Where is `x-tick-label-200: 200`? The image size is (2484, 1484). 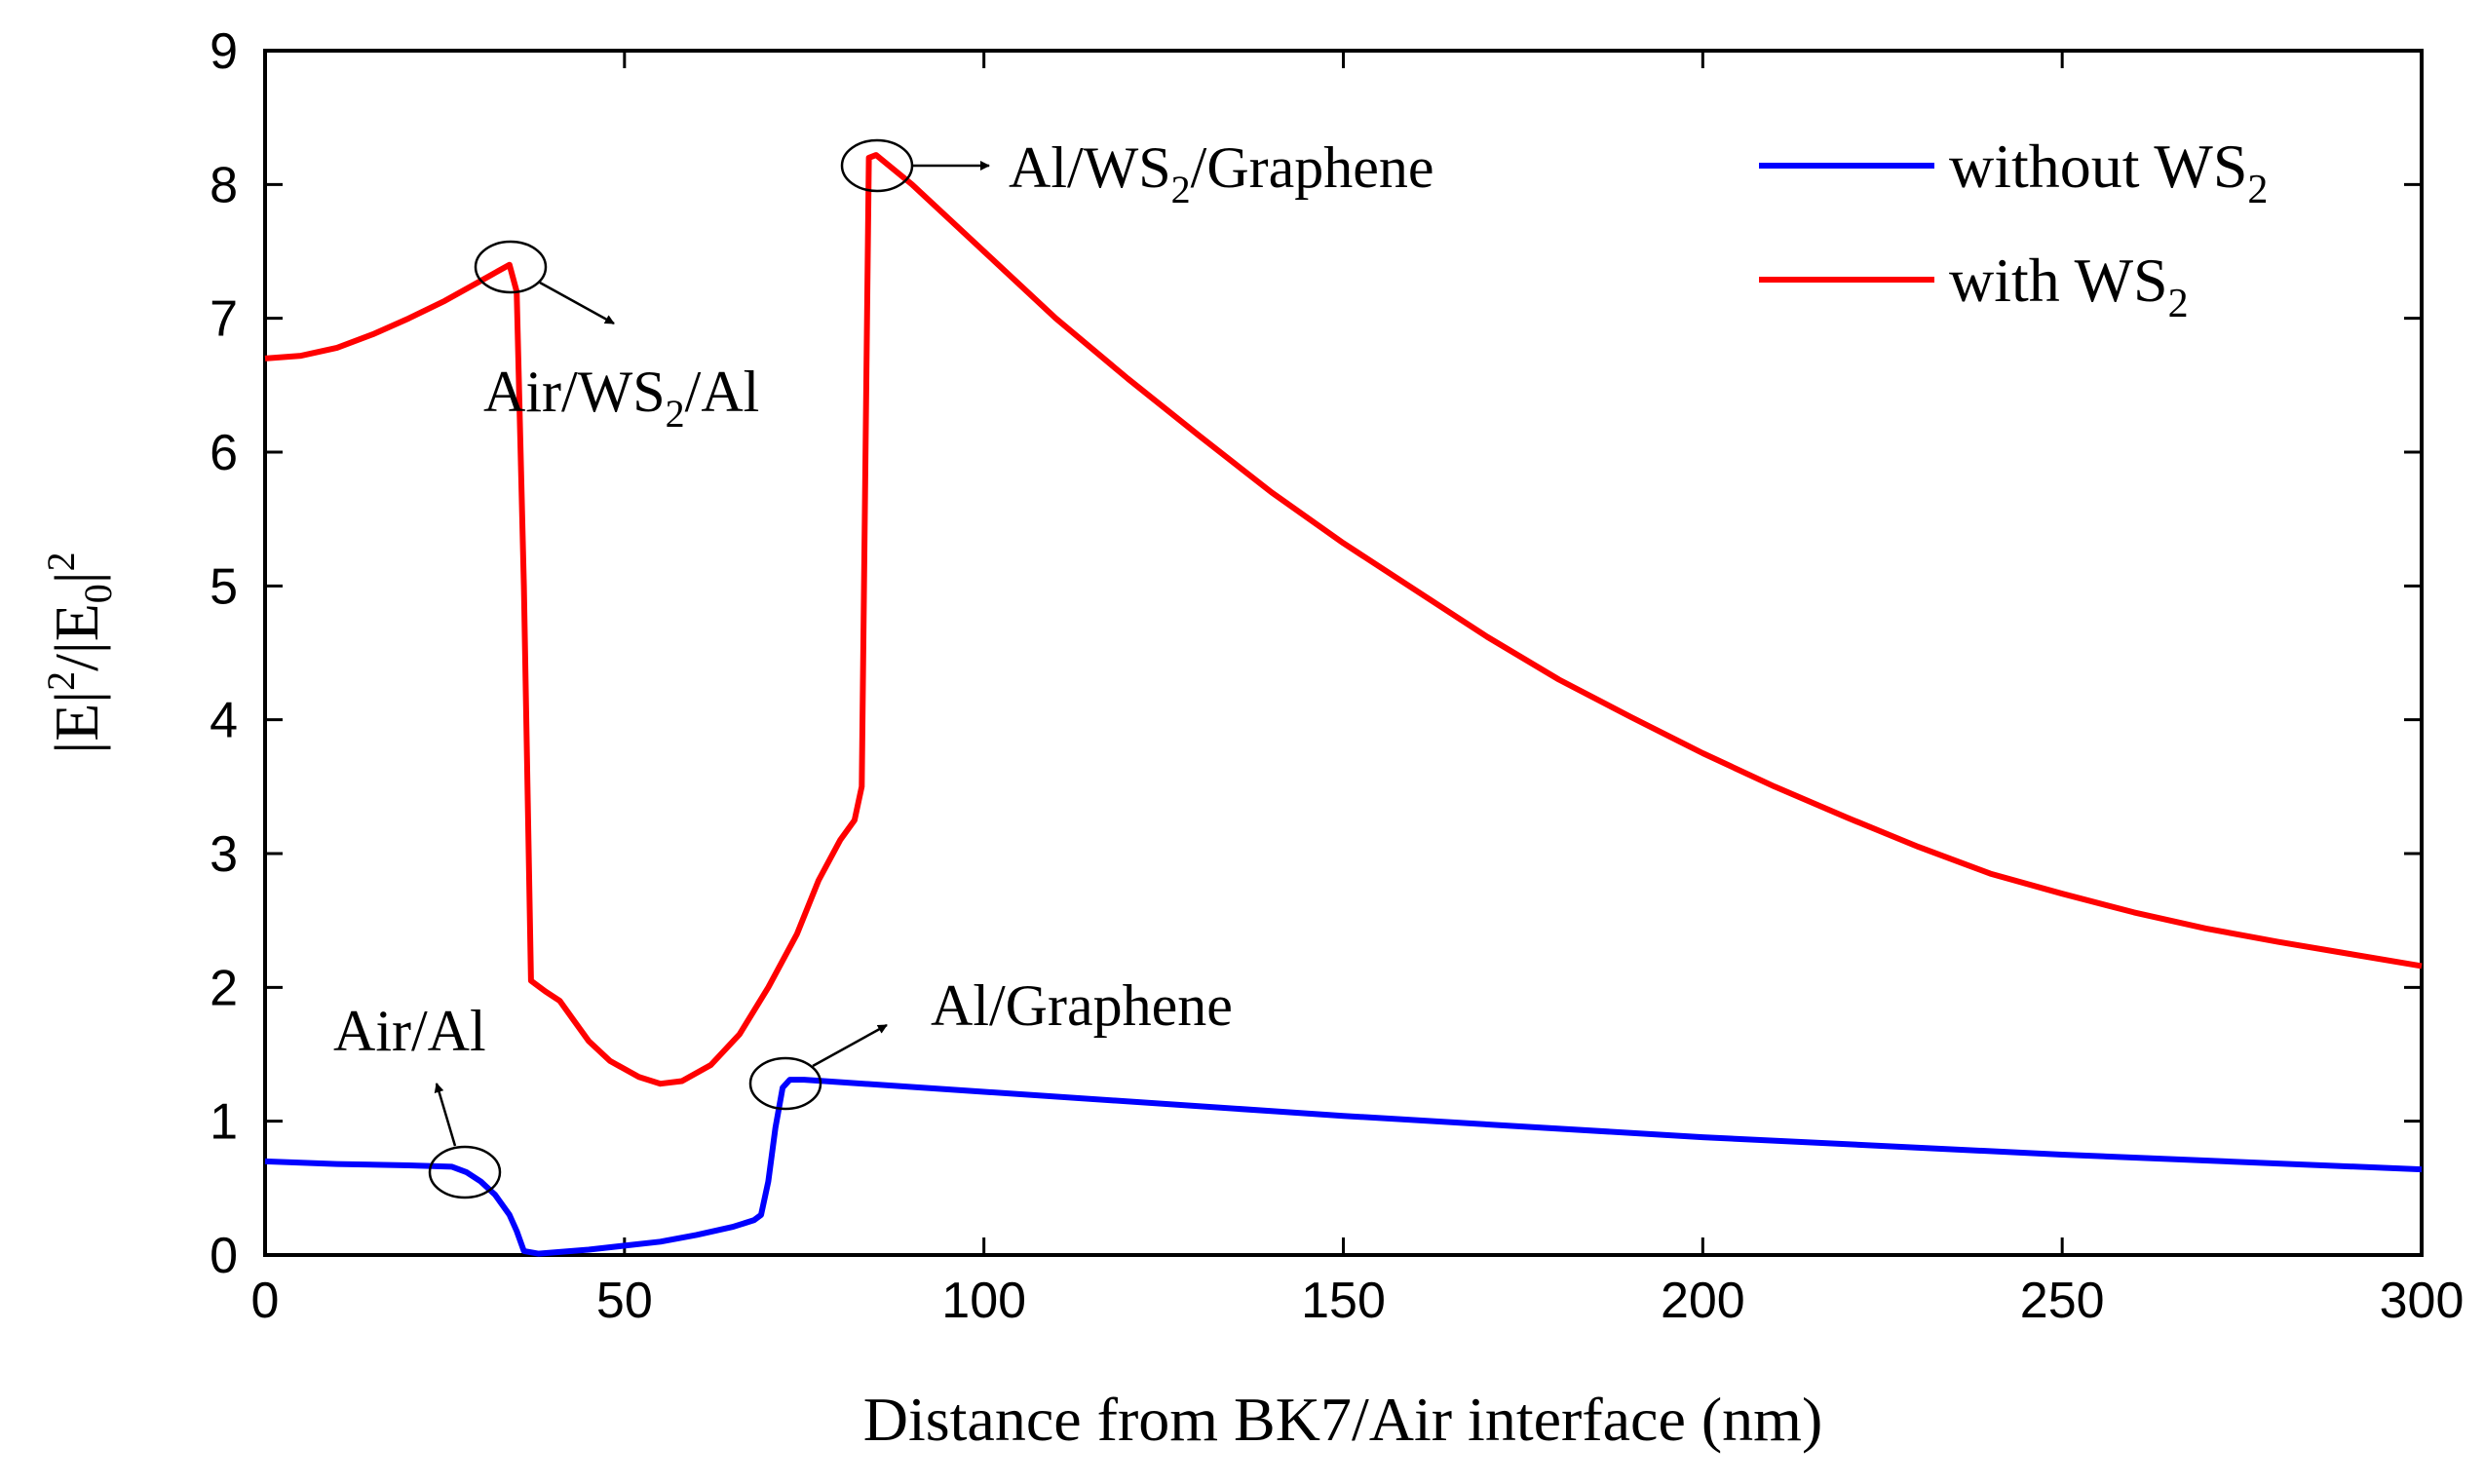 x-tick-label-200: 200 is located at coordinates (1703, 1301).